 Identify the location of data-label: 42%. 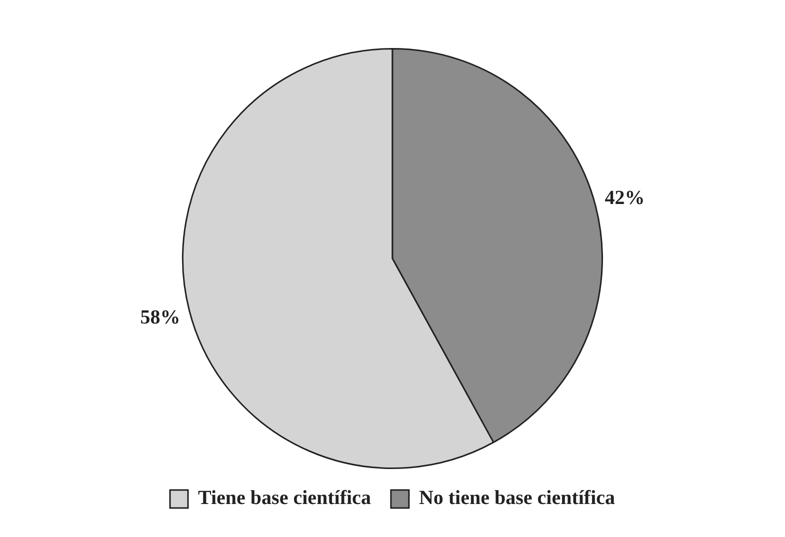
(624, 198).